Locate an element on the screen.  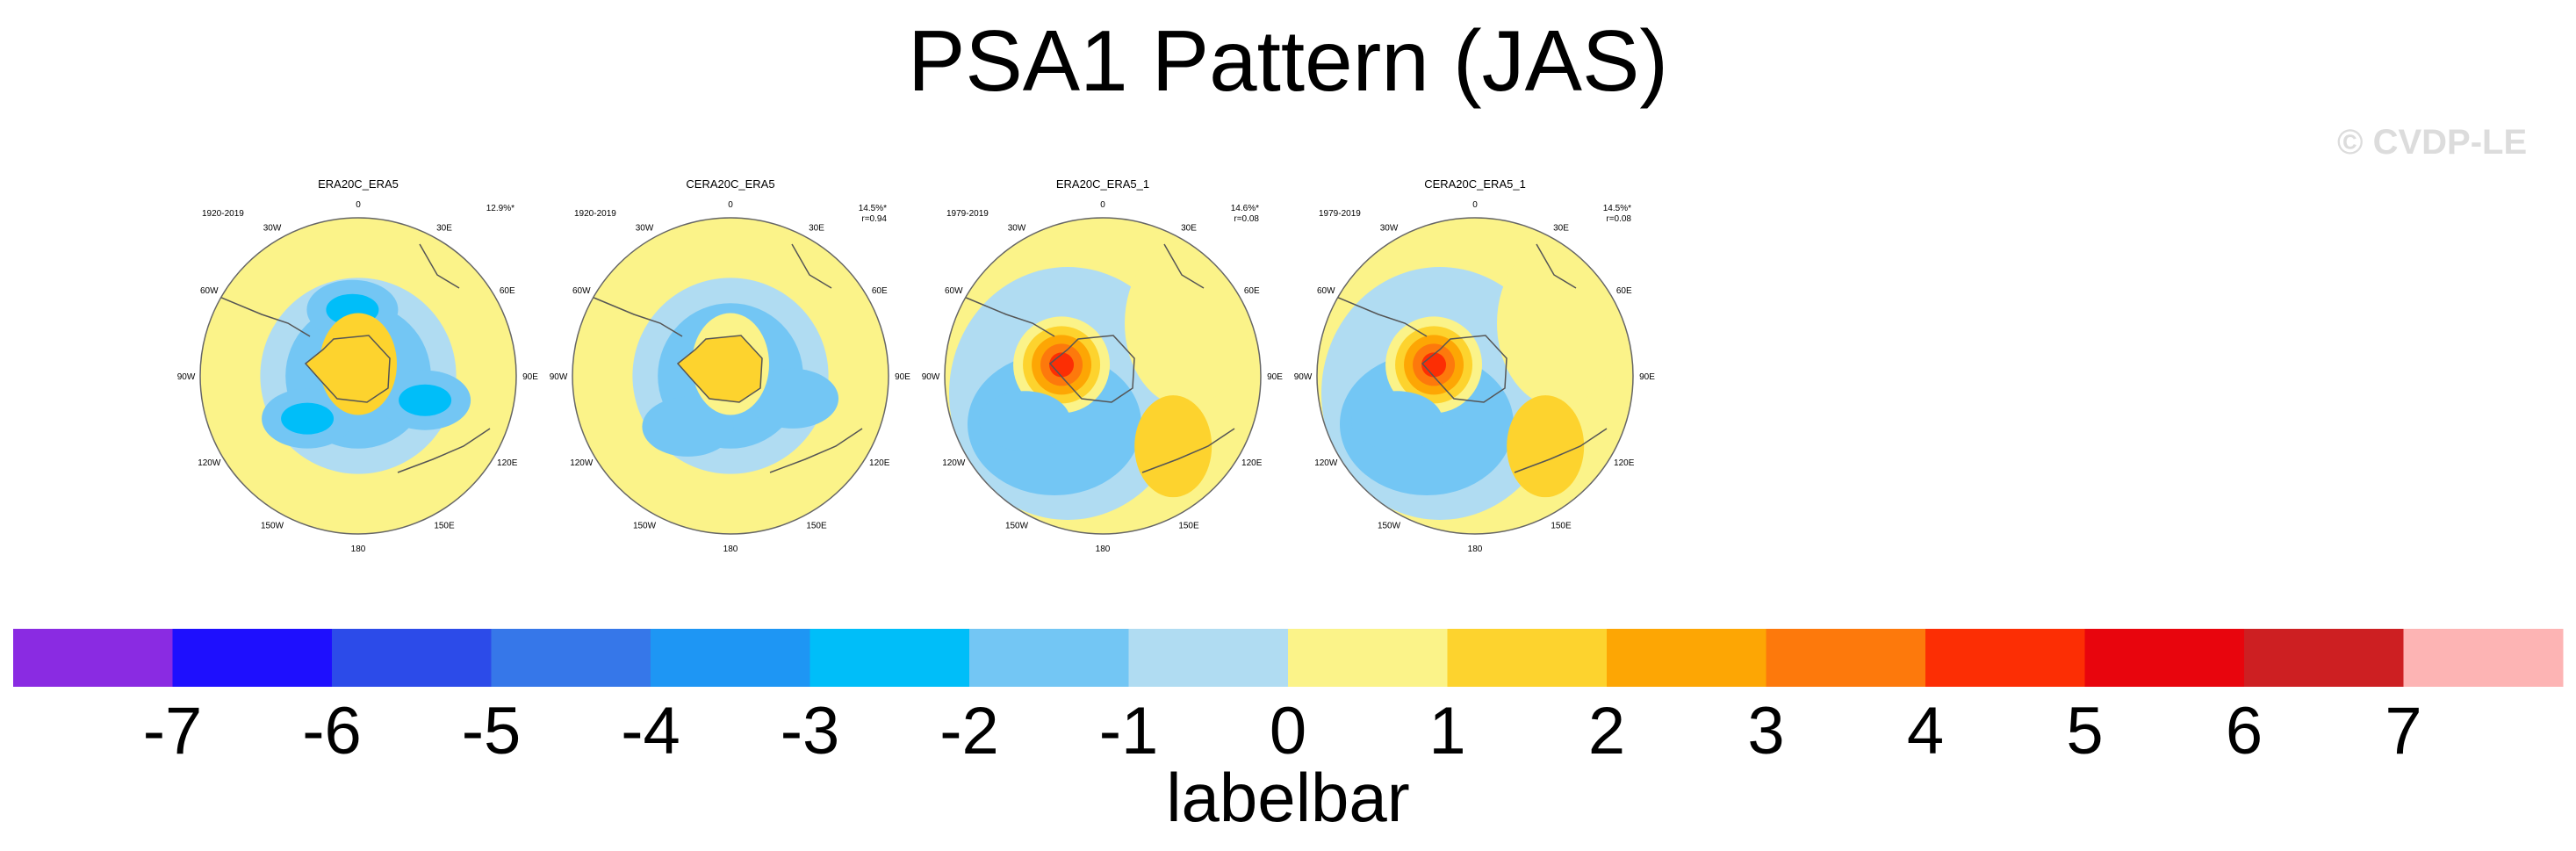
panel-variance: 14.6%* is located at coordinates (1245, 208).